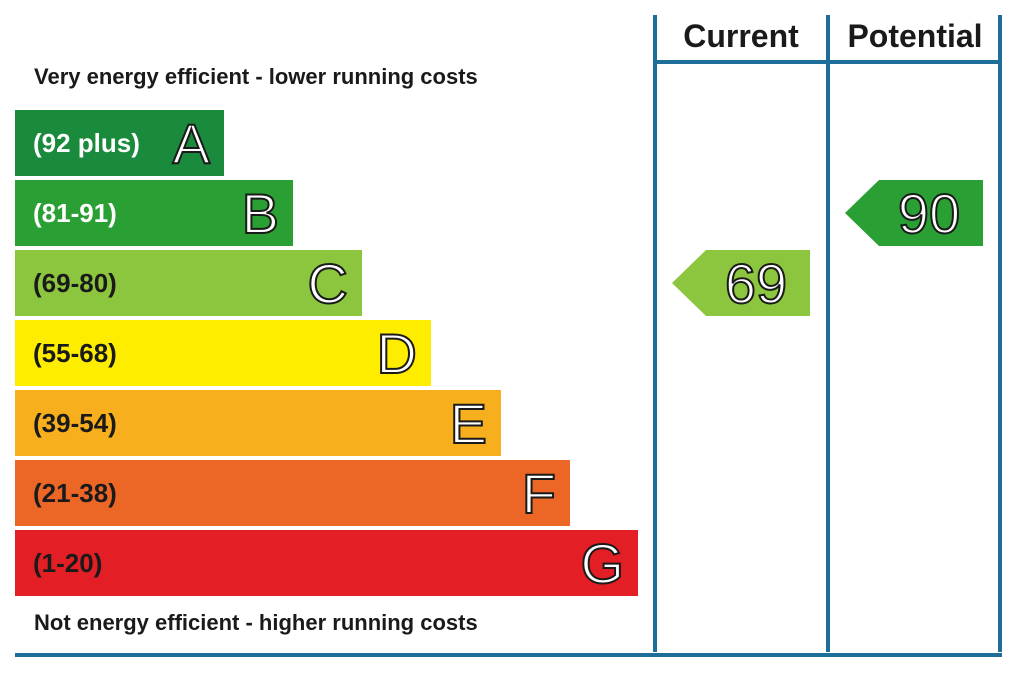  What do you see at coordinates (260, 213) in the screenshot?
I see `band-letter-b: B` at bounding box center [260, 213].